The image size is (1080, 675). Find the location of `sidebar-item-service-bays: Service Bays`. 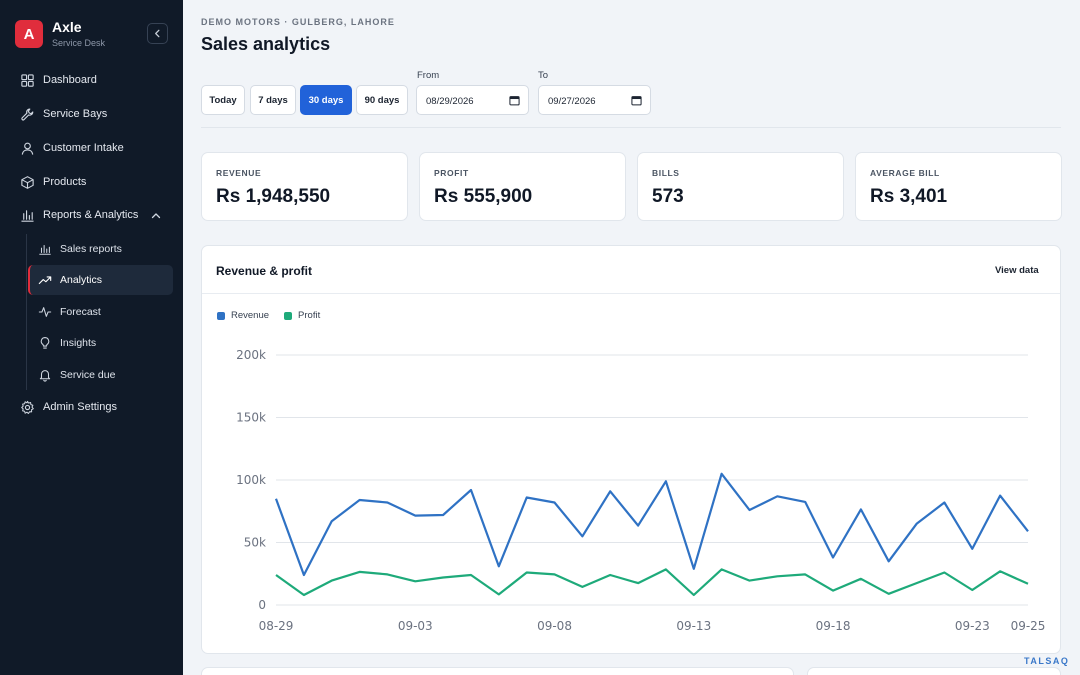

sidebar-item-service-bays: Service Bays is located at coordinates (91, 115).